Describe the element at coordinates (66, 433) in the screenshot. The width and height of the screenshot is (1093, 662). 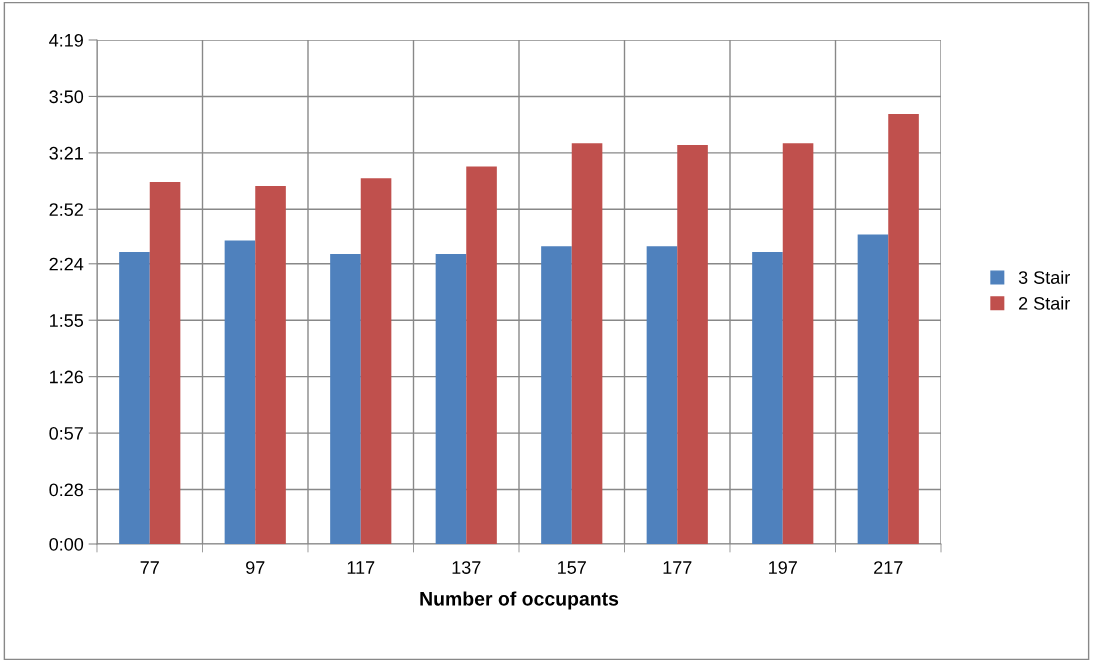
I see `y-tick-label: 0:57` at that location.